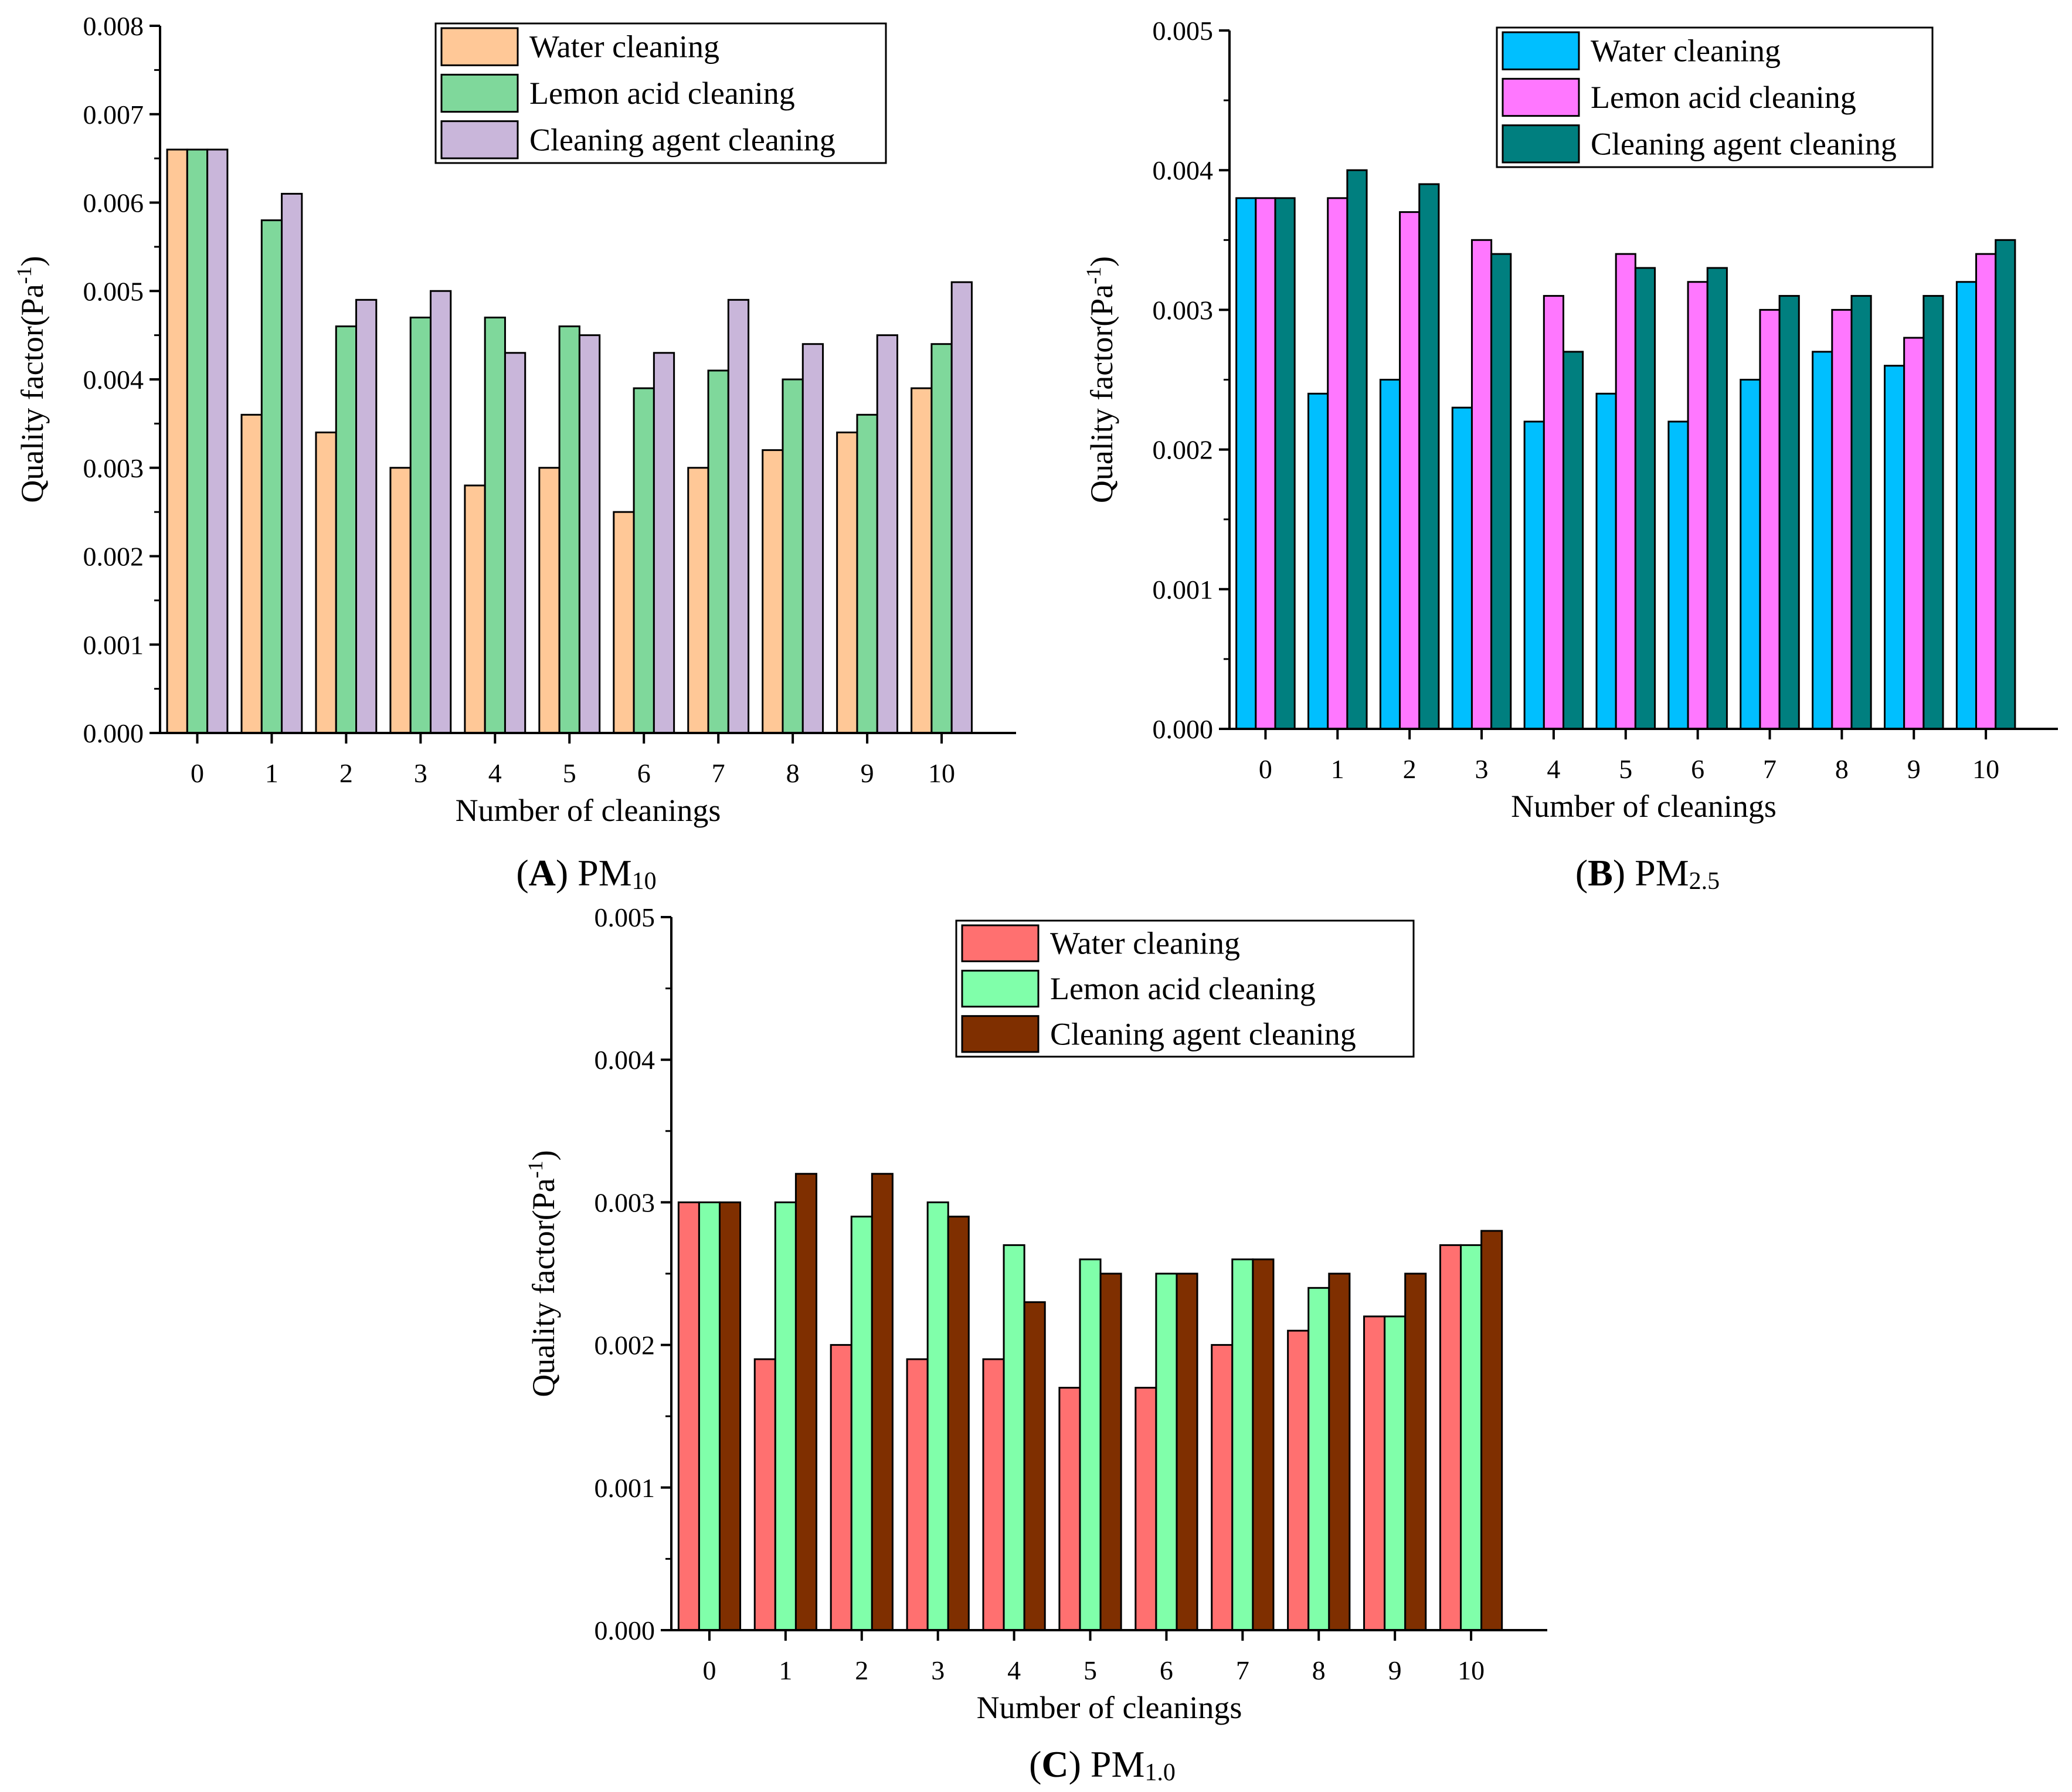 The width and height of the screenshot is (2072, 1792). What do you see at coordinates (1054, 1764) in the screenshot?
I see `caption-letter: C` at bounding box center [1054, 1764].